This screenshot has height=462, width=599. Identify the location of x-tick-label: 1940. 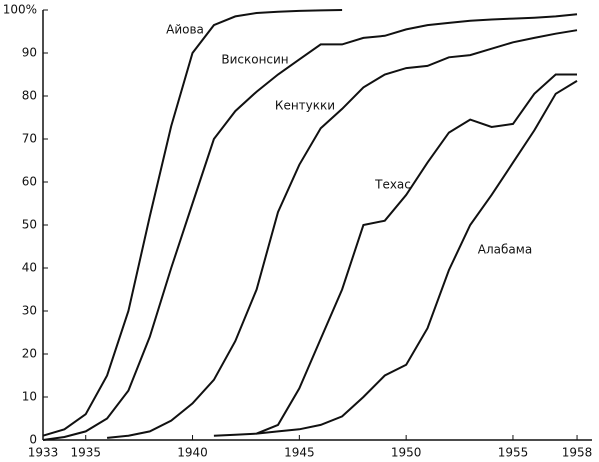
(192, 453).